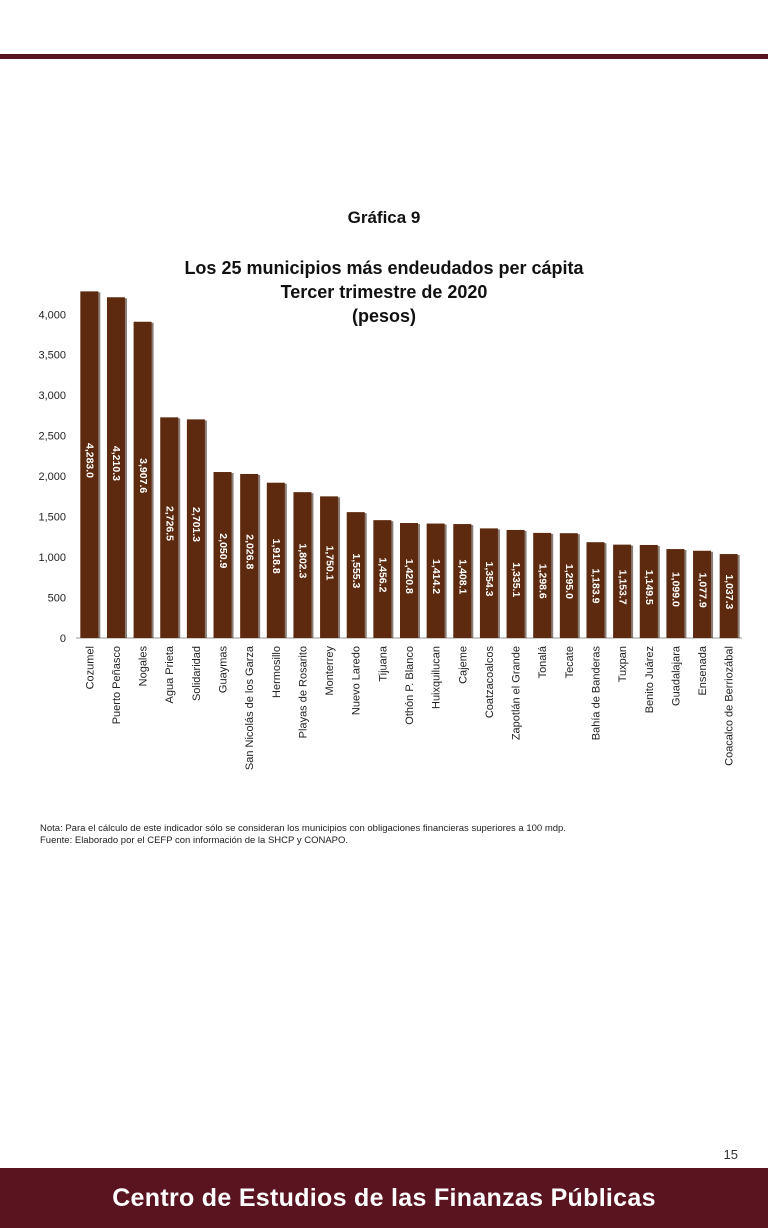 This screenshot has width=768, height=1228. What do you see at coordinates (143, 475) in the screenshot?
I see `bar-value-label: 3,907.6` at bounding box center [143, 475].